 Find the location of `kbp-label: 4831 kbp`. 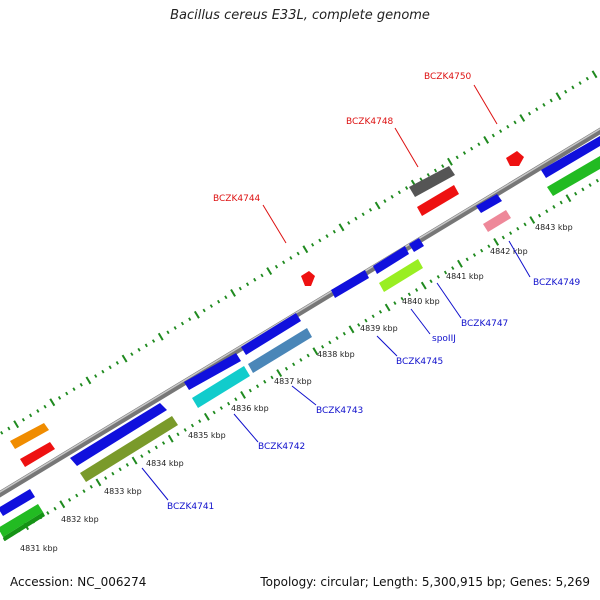

kbp-label: 4831 kbp is located at coordinates (39, 548).